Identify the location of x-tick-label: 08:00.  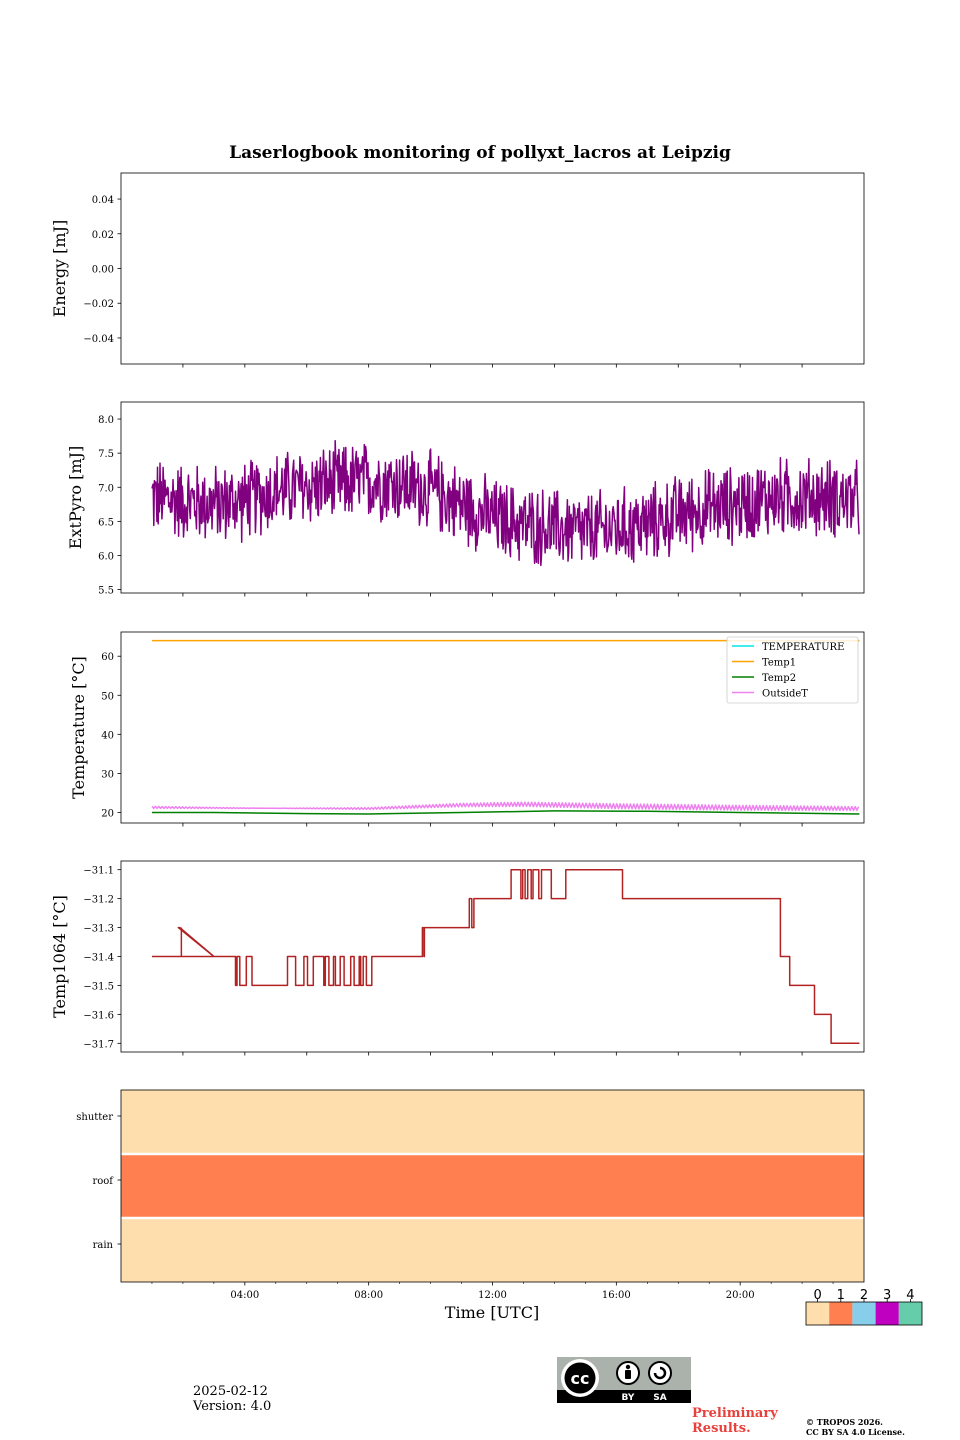
(368, 1295).